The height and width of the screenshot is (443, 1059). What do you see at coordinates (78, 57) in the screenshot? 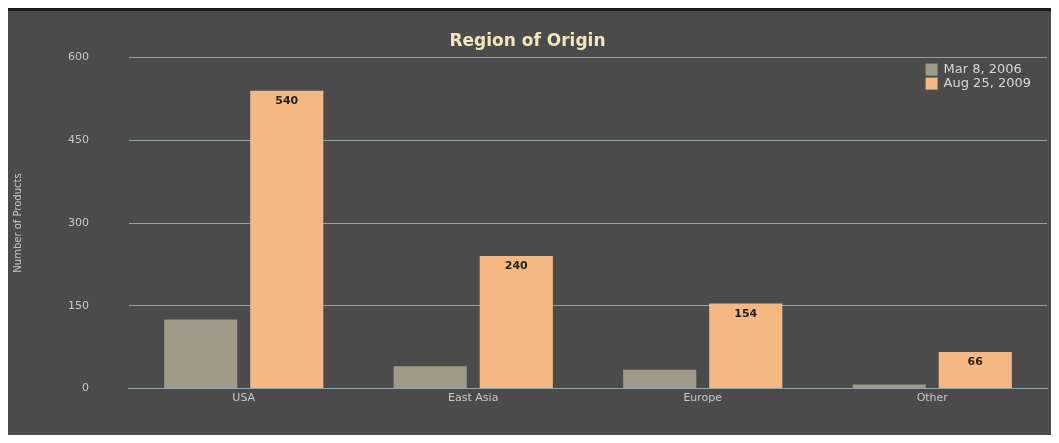
I see `y-tick-label: 600` at bounding box center [78, 57].